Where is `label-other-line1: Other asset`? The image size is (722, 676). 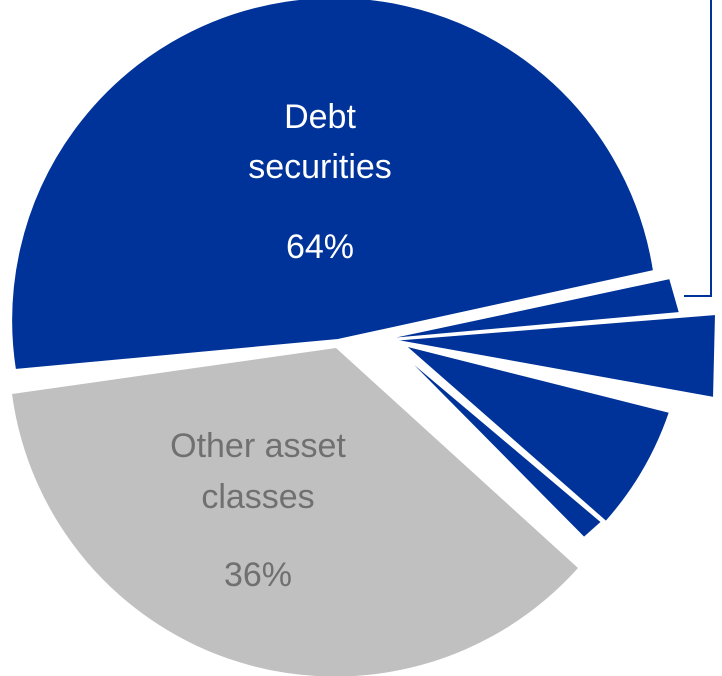 label-other-line1: Other asset is located at coordinates (258, 446).